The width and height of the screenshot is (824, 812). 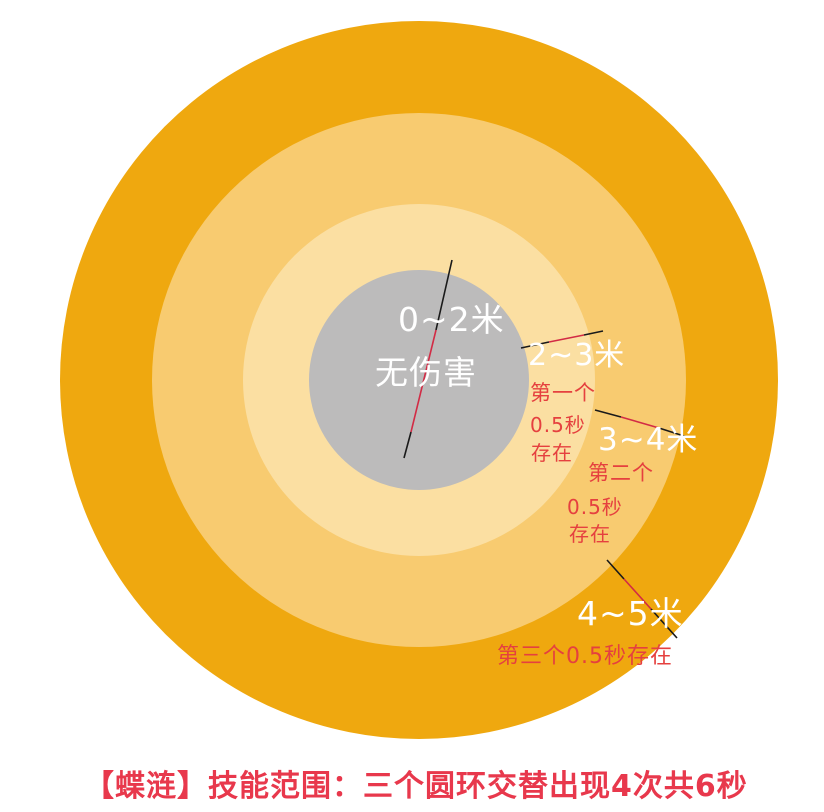 I want to click on note-first-ring-line1: 第一个, so click(x=563, y=393).